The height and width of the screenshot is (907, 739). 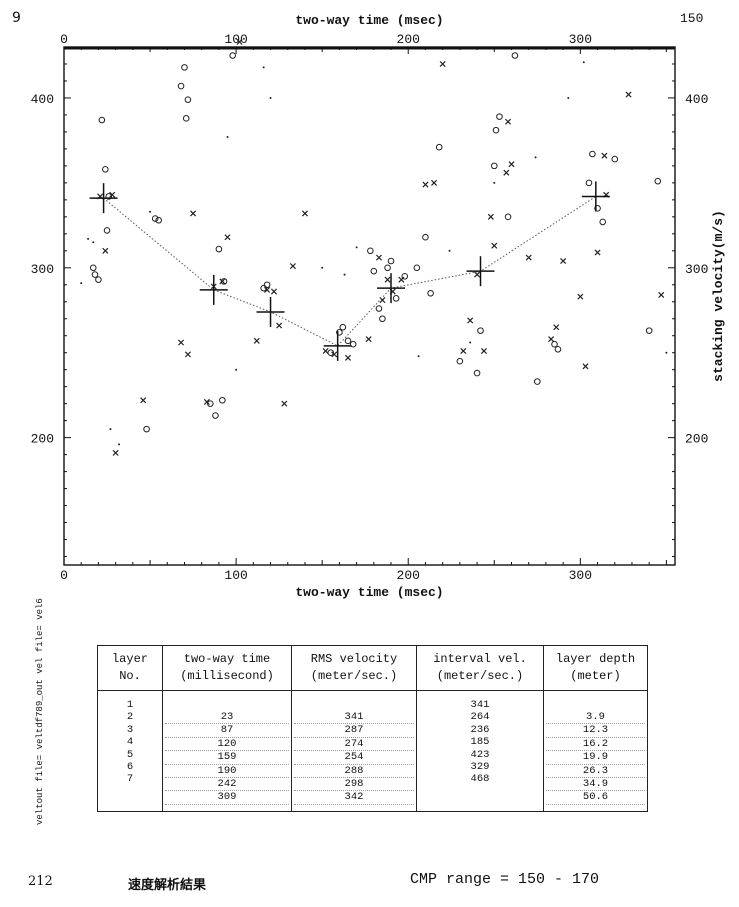 What do you see at coordinates (235, 575) in the screenshot?
I see `x-tick-label-bottom: 100` at bounding box center [235, 575].